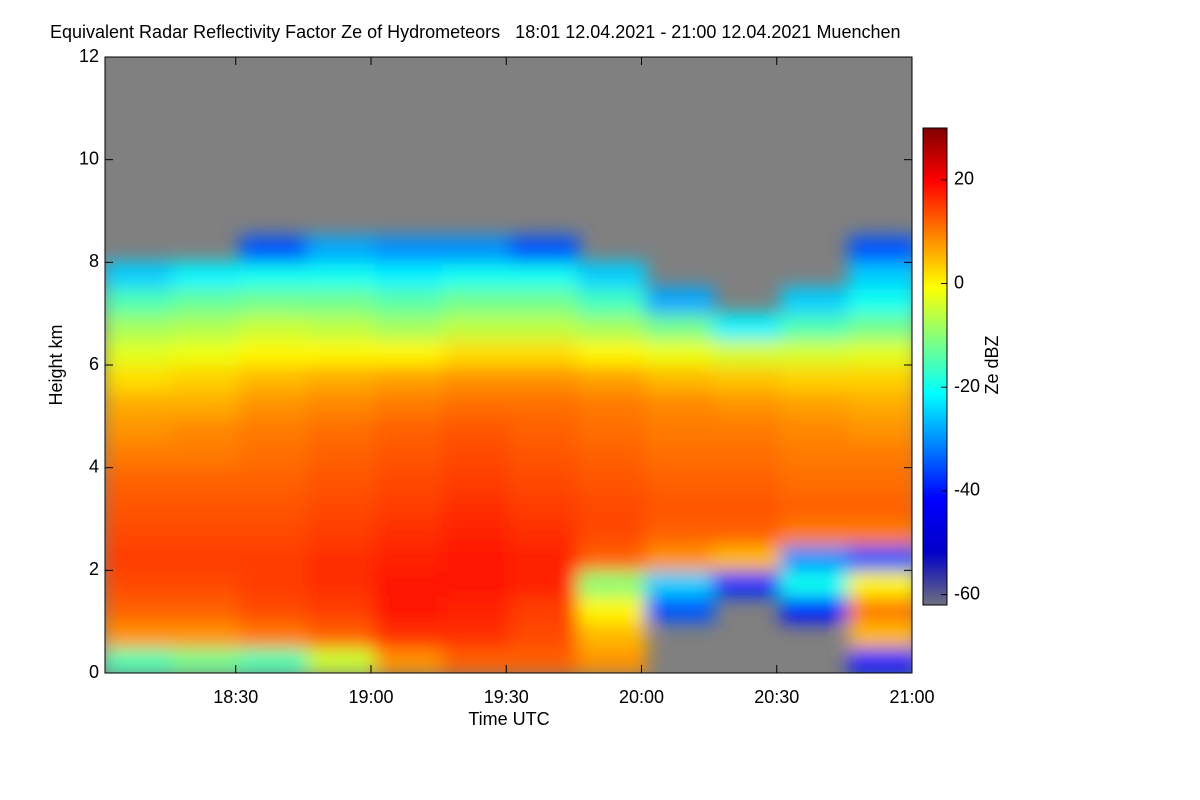  Describe the element at coordinates (967, 386) in the screenshot. I see `colorbar-tick-label: -20` at that location.